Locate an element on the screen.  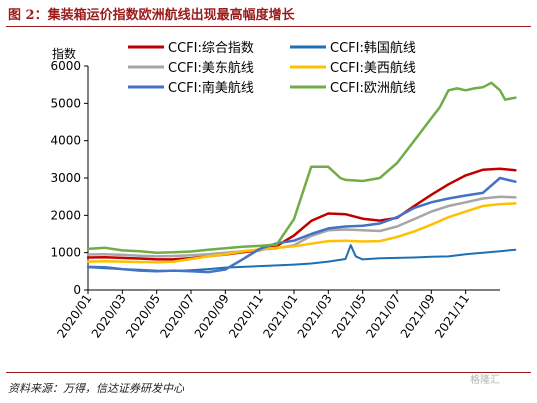
y-tick-label: 5000 is located at coordinates (65, 103).